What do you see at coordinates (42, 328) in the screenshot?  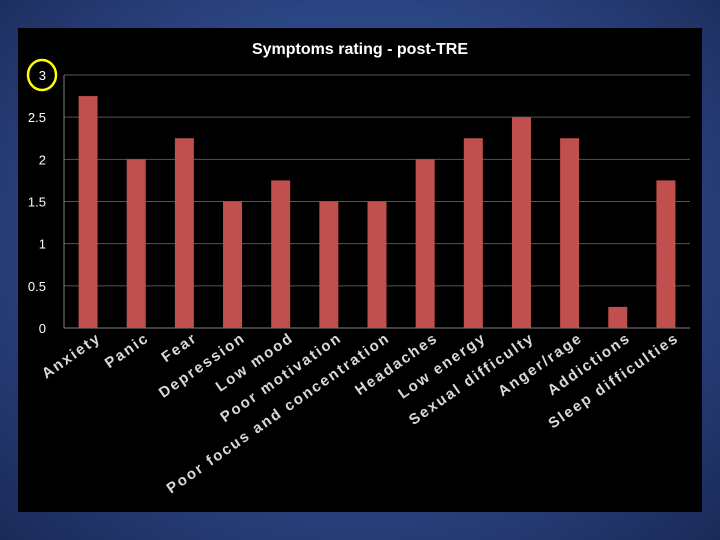 I see `y-tick-label: 0` at bounding box center [42, 328].